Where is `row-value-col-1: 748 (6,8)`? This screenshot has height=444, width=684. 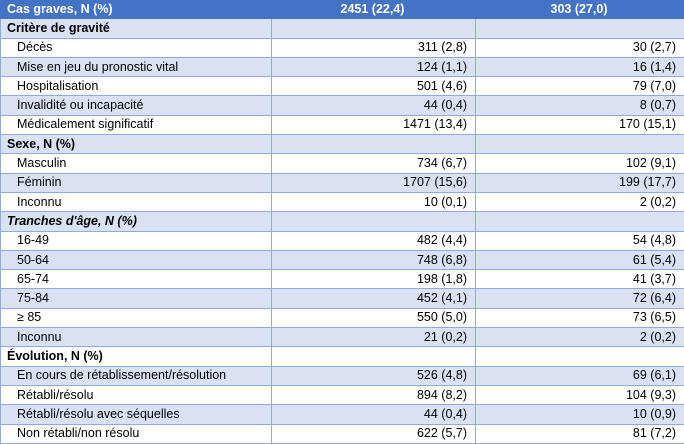 row-value-col-1: 748 (6,8) is located at coordinates (374, 259).